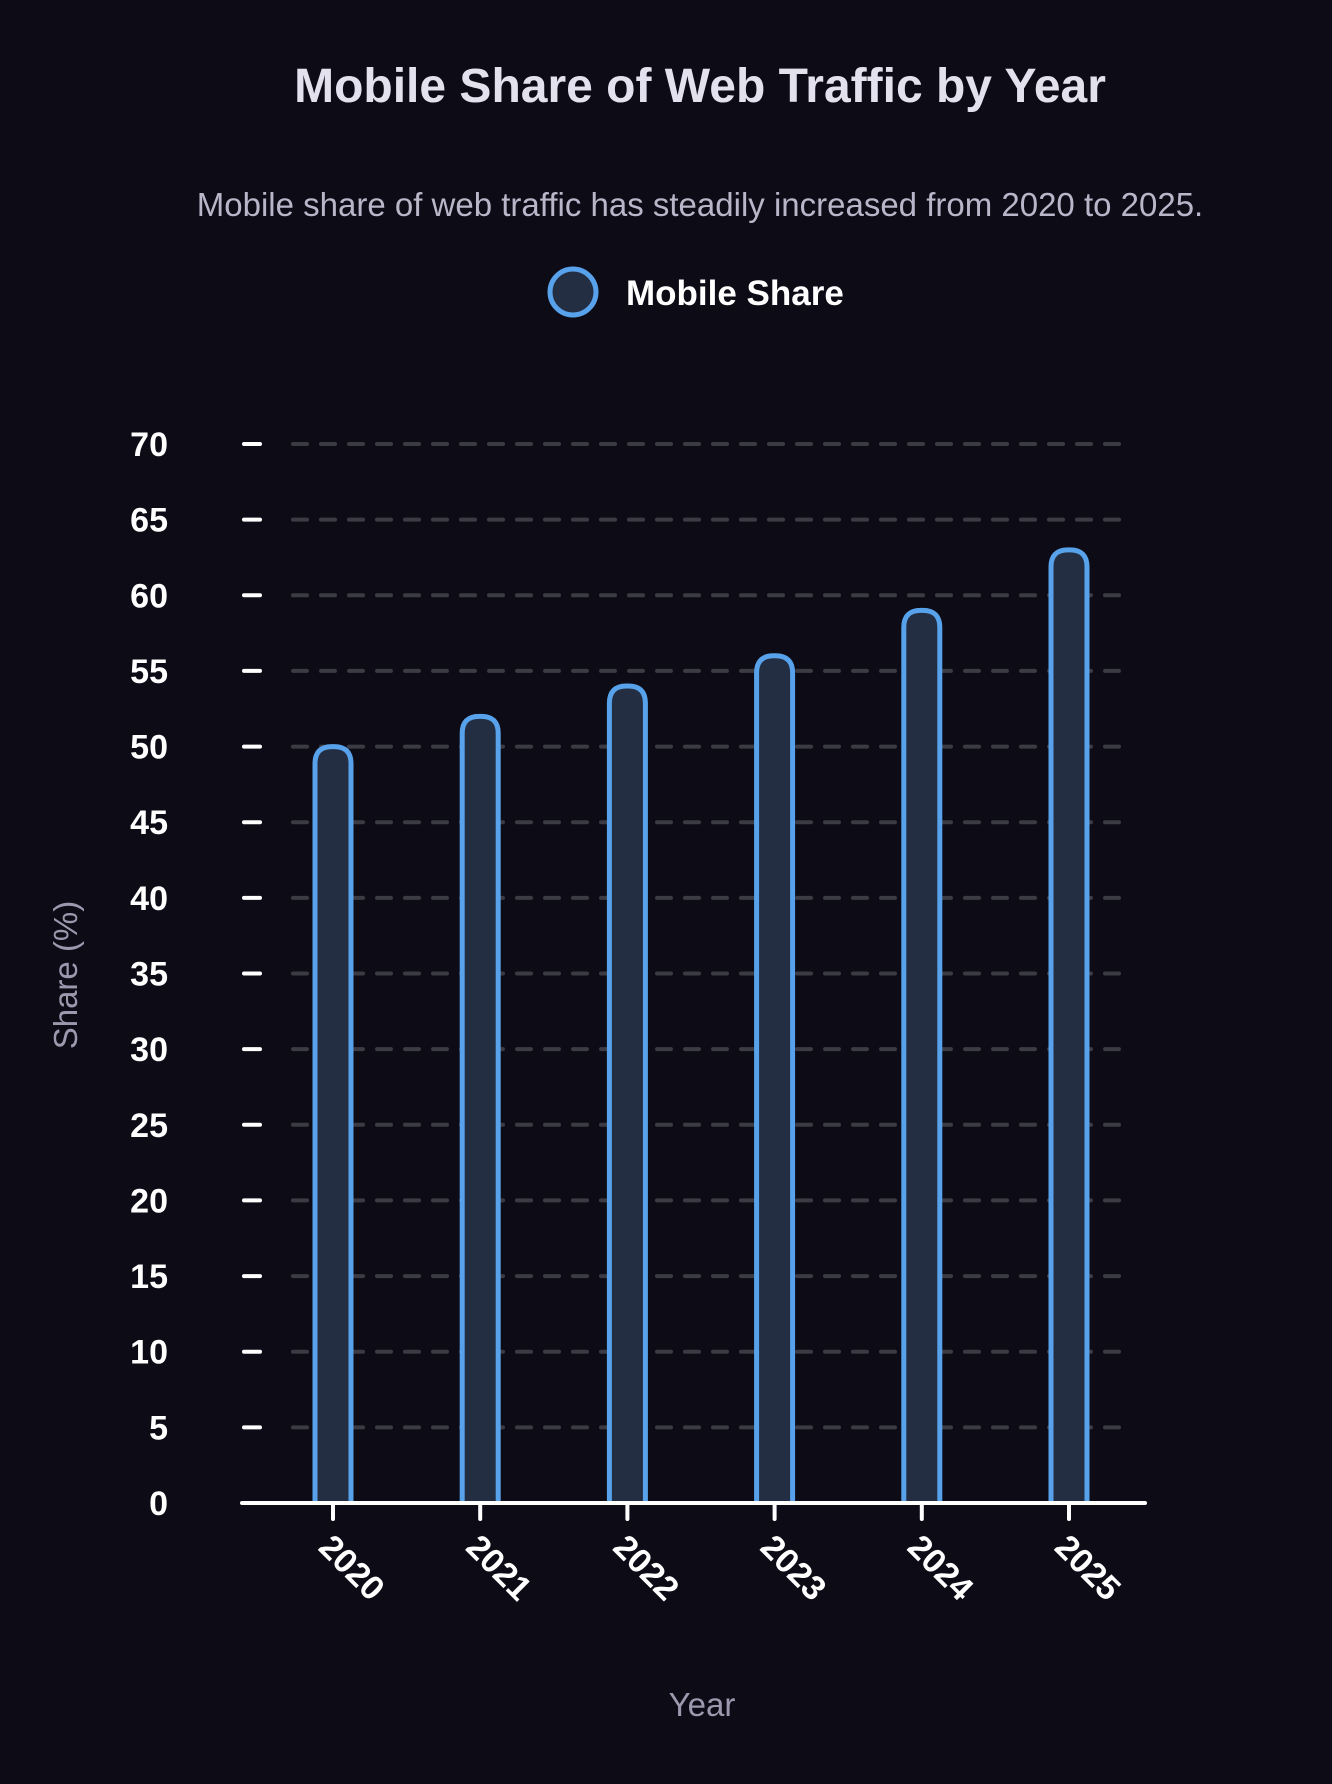 The height and width of the screenshot is (1784, 1332). Describe the element at coordinates (940, 1568) in the screenshot. I see `x-tick-label: 2024` at that location.